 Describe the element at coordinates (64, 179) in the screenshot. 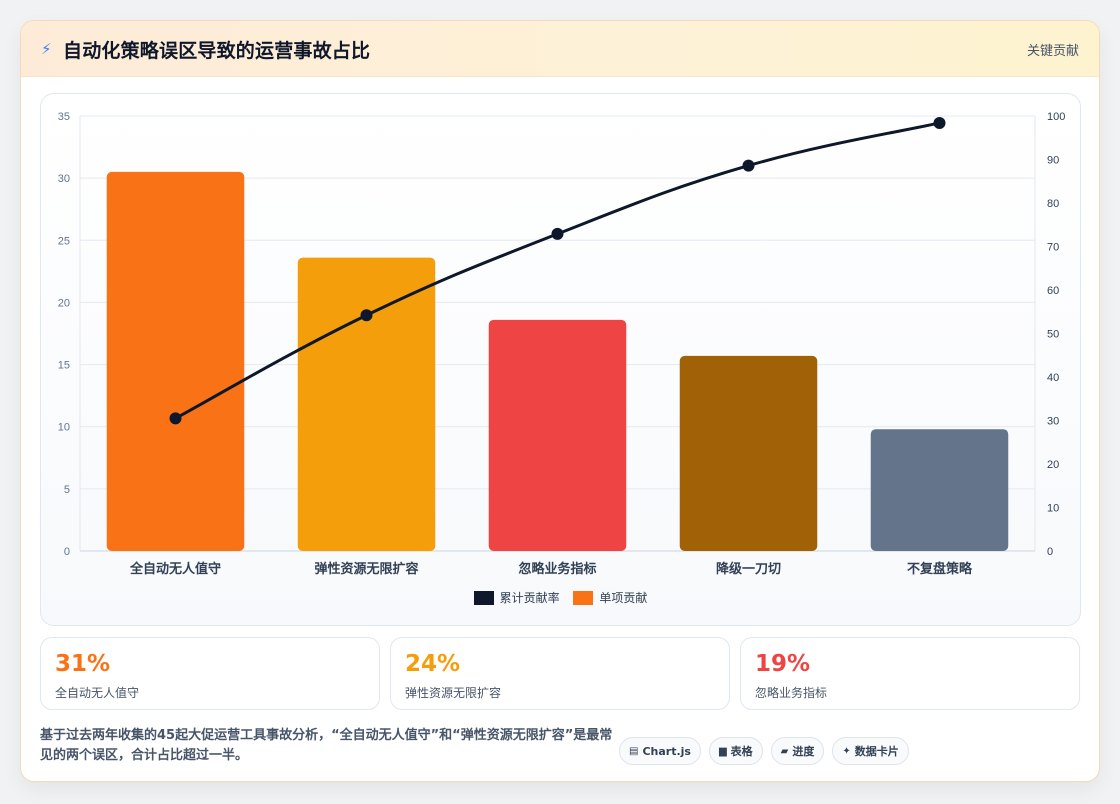

I see `y-left-tick-label: 30` at that location.